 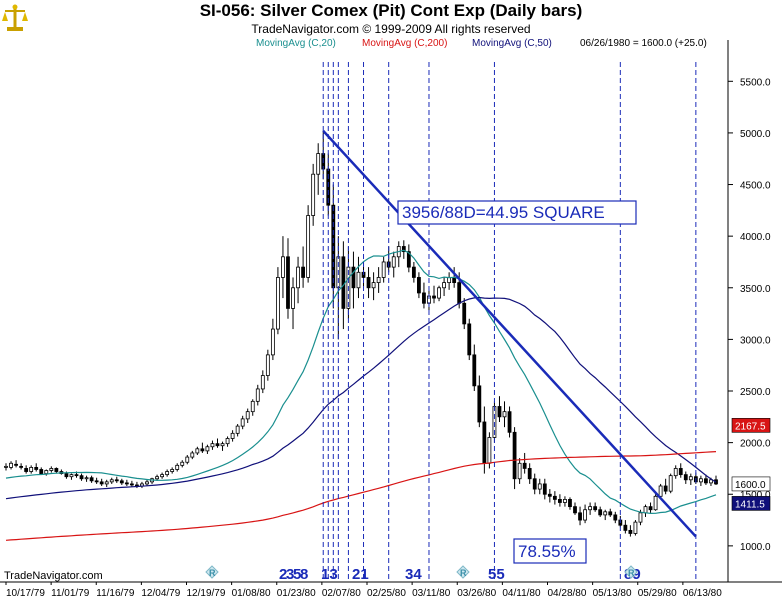 I want to click on count-label: 21, so click(x=360, y=574).